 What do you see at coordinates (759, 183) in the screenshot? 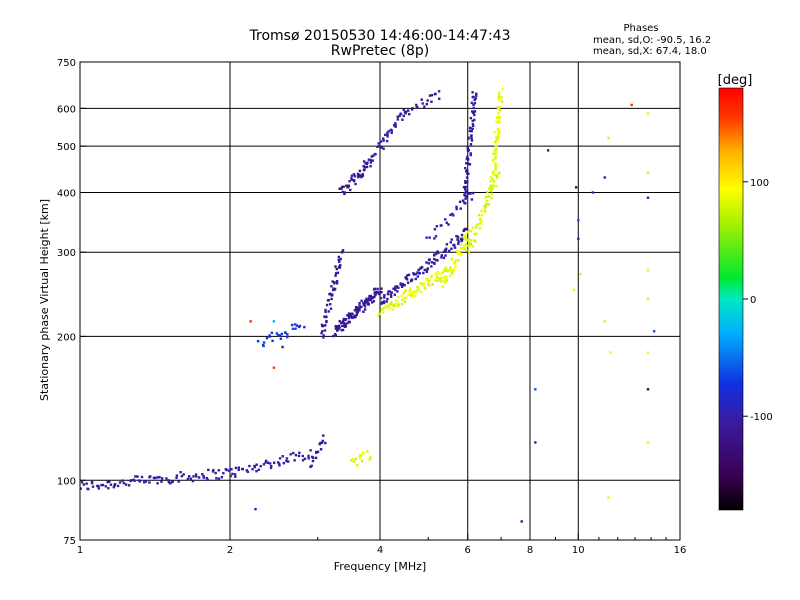
I see `colorbar-tick-label: 100` at bounding box center [759, 183].